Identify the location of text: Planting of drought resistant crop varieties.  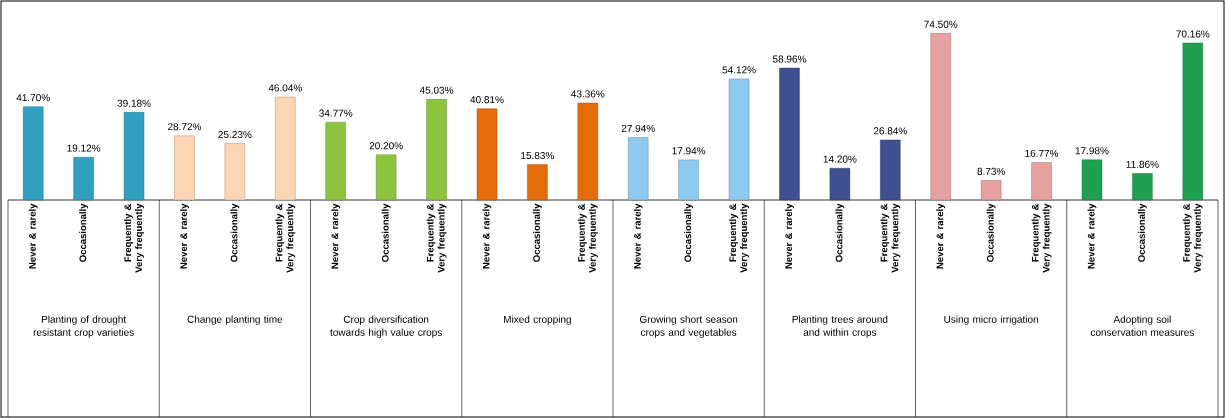
(83, 326).